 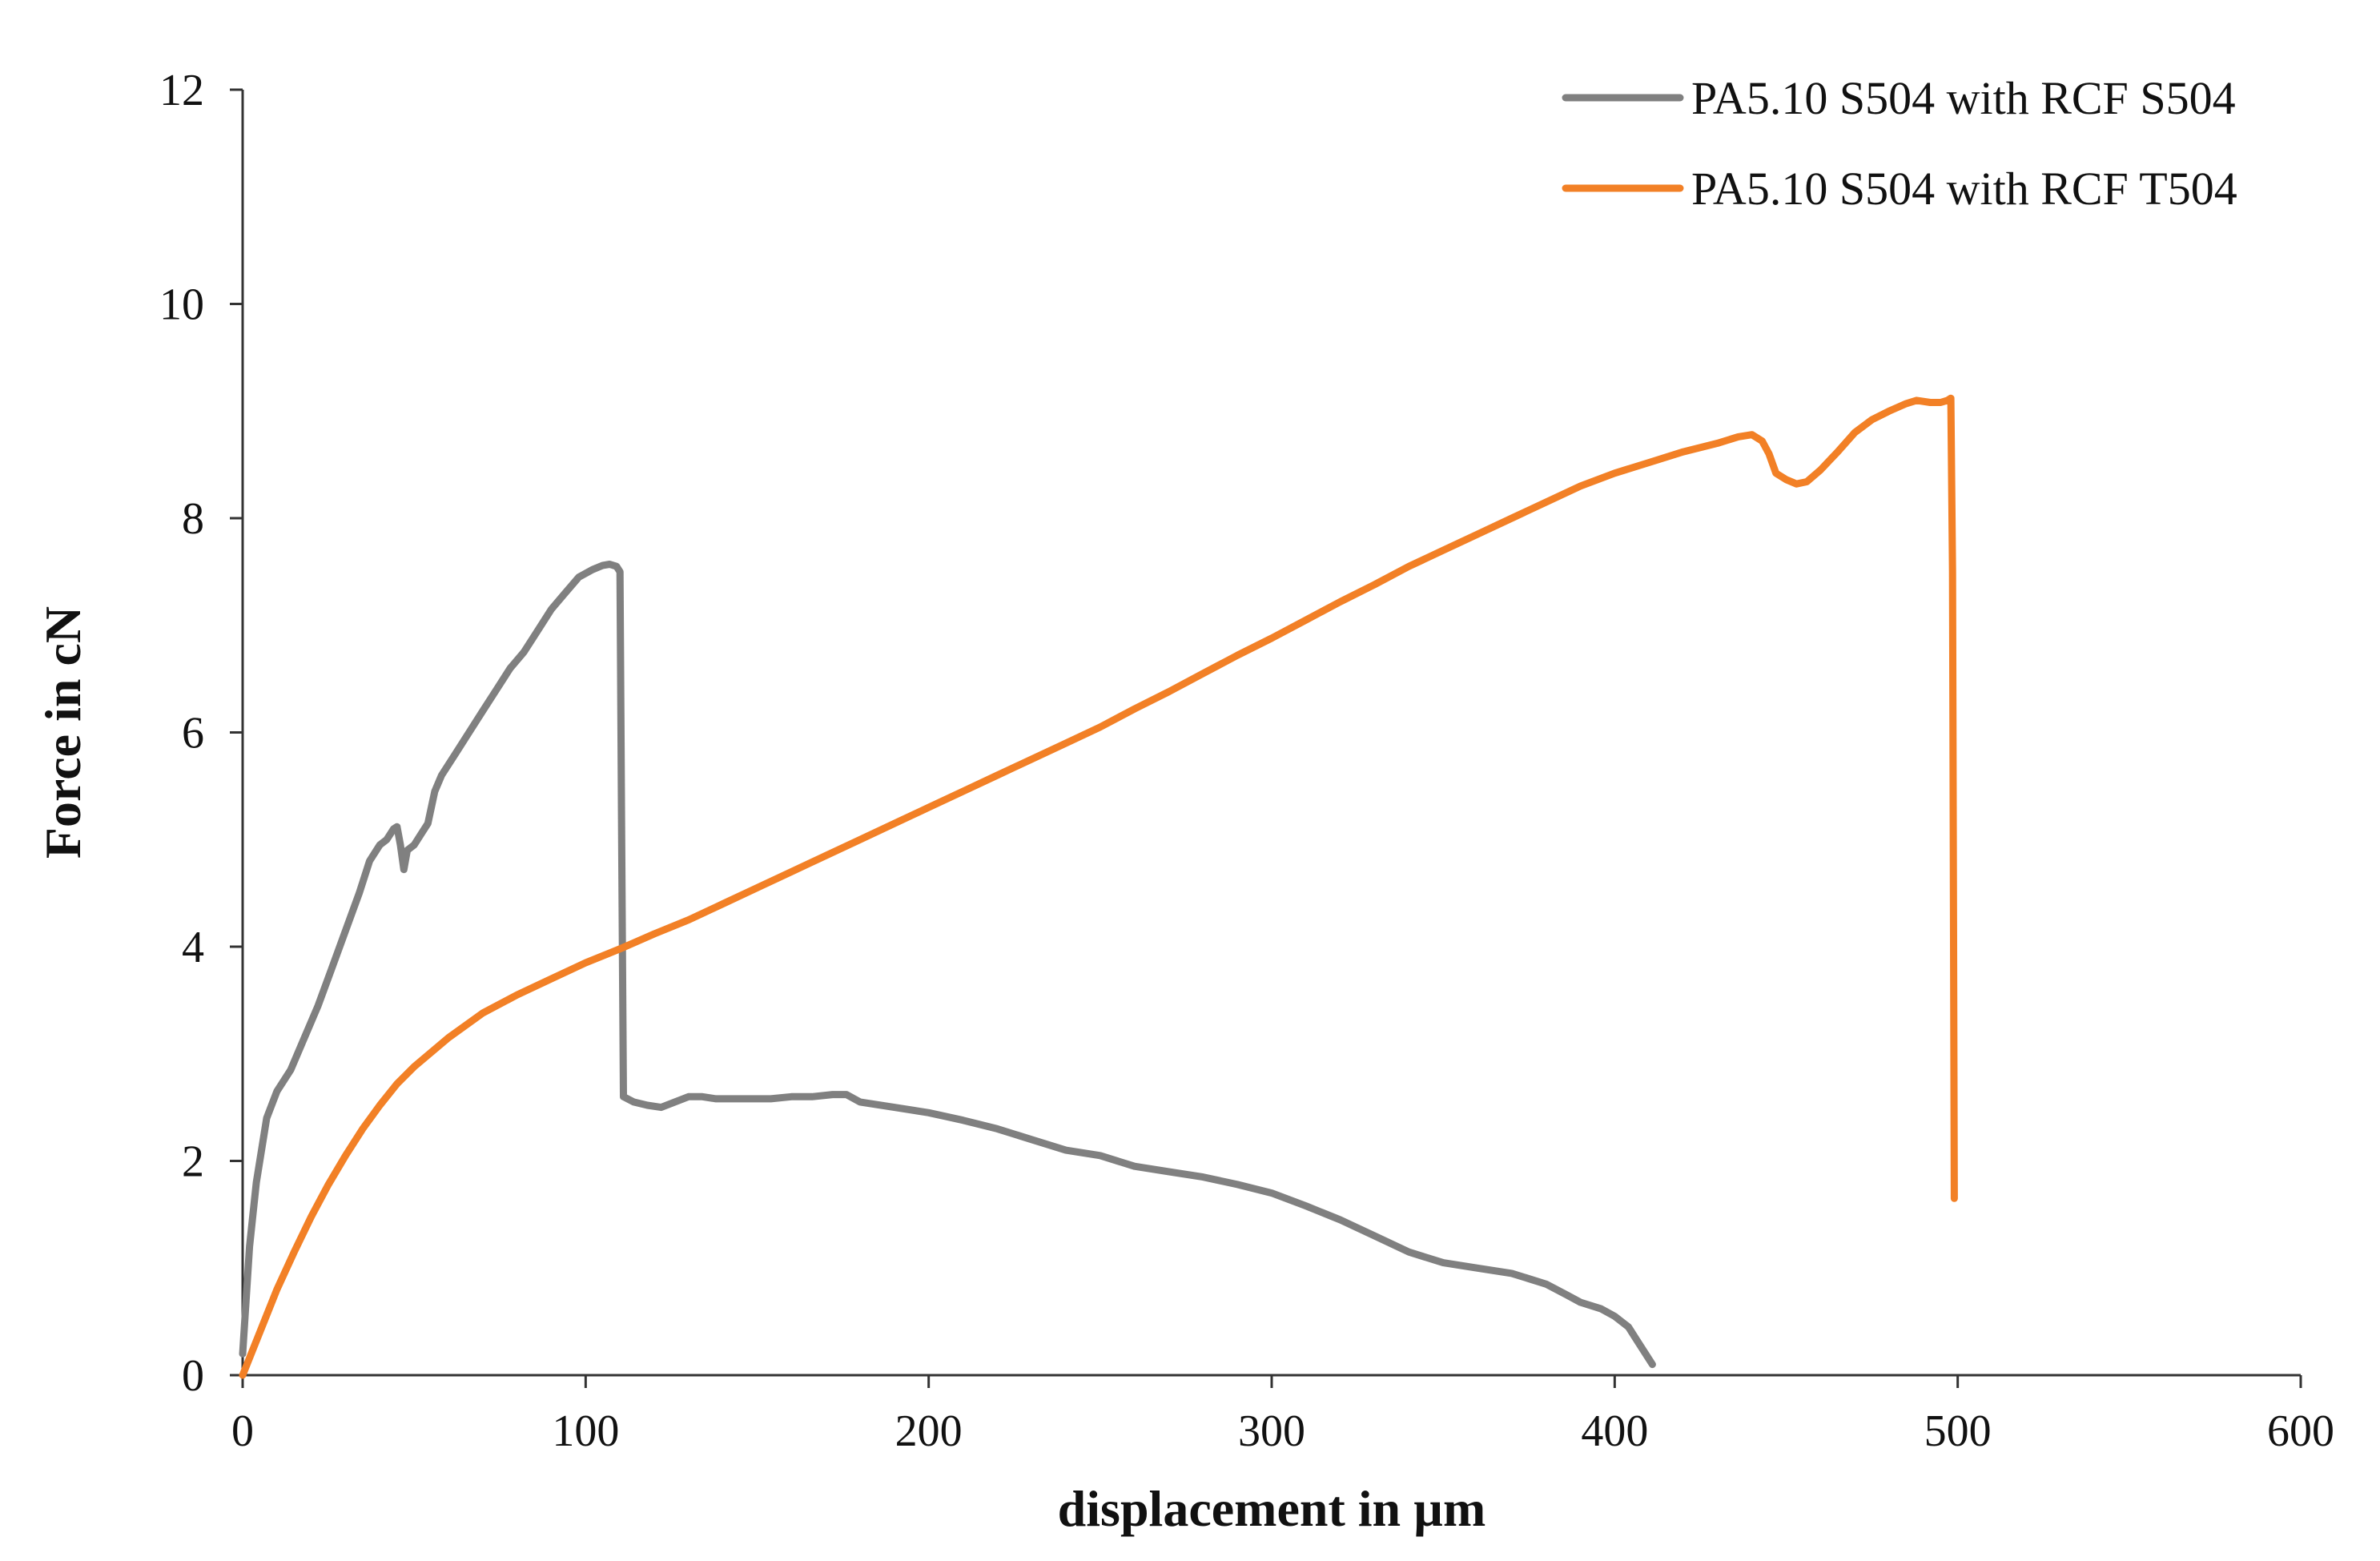 I want to click on legend-label-1: PA5.10 S504 with RCF S504, so click(x=1963, y=98).